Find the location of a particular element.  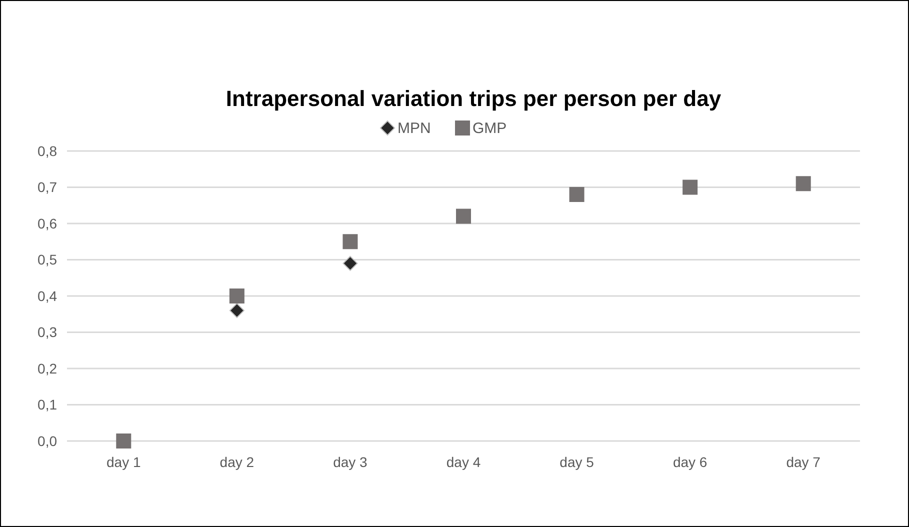

y-tick-label: 0,5 is located at coordinates (48, 260).